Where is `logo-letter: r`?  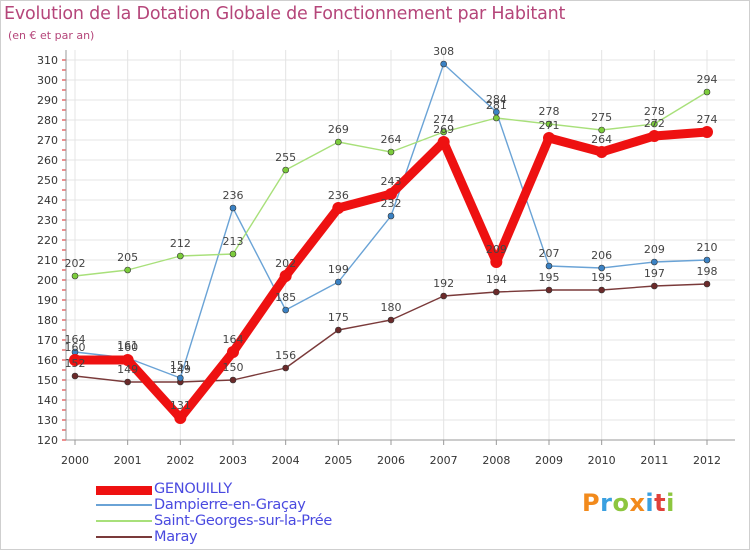
logo-letter: r is located at coordinates (606, 503).